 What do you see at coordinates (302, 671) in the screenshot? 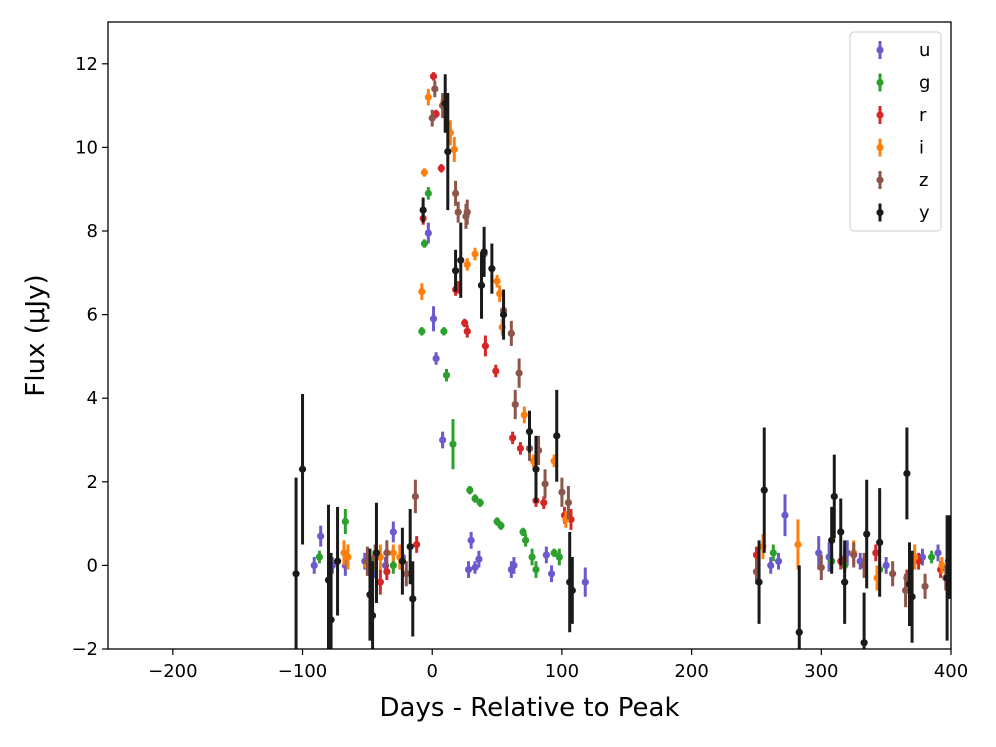
I see `x-tick-label: −100` at bounding box center [302, 671].